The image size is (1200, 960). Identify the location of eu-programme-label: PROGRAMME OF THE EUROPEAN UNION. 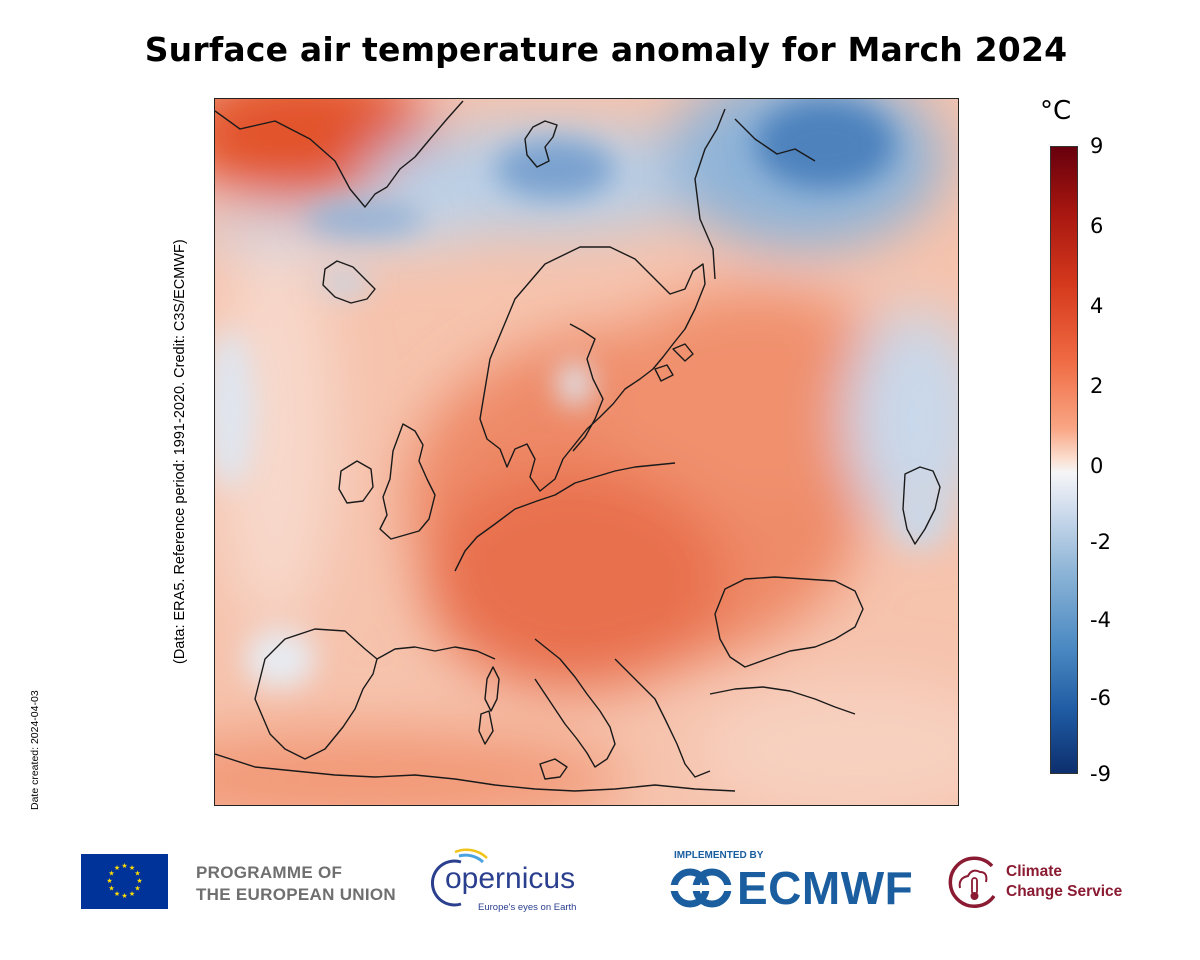
(296, 884).